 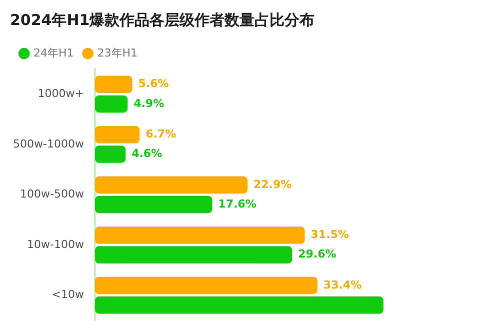 What do you see at coordinates (61, 93) in the screenshot?
I see `y-tick-label: 1000w+` at bounding box center [61, 93].